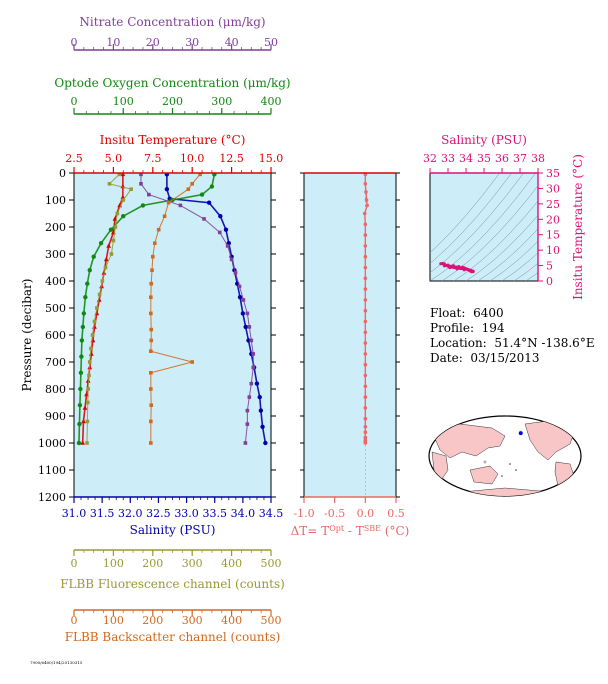  What do you see at coordinates (231, 620) in the screenshot?
I see `backscatter-tick-label: 400` at bounding box center [231, 620].